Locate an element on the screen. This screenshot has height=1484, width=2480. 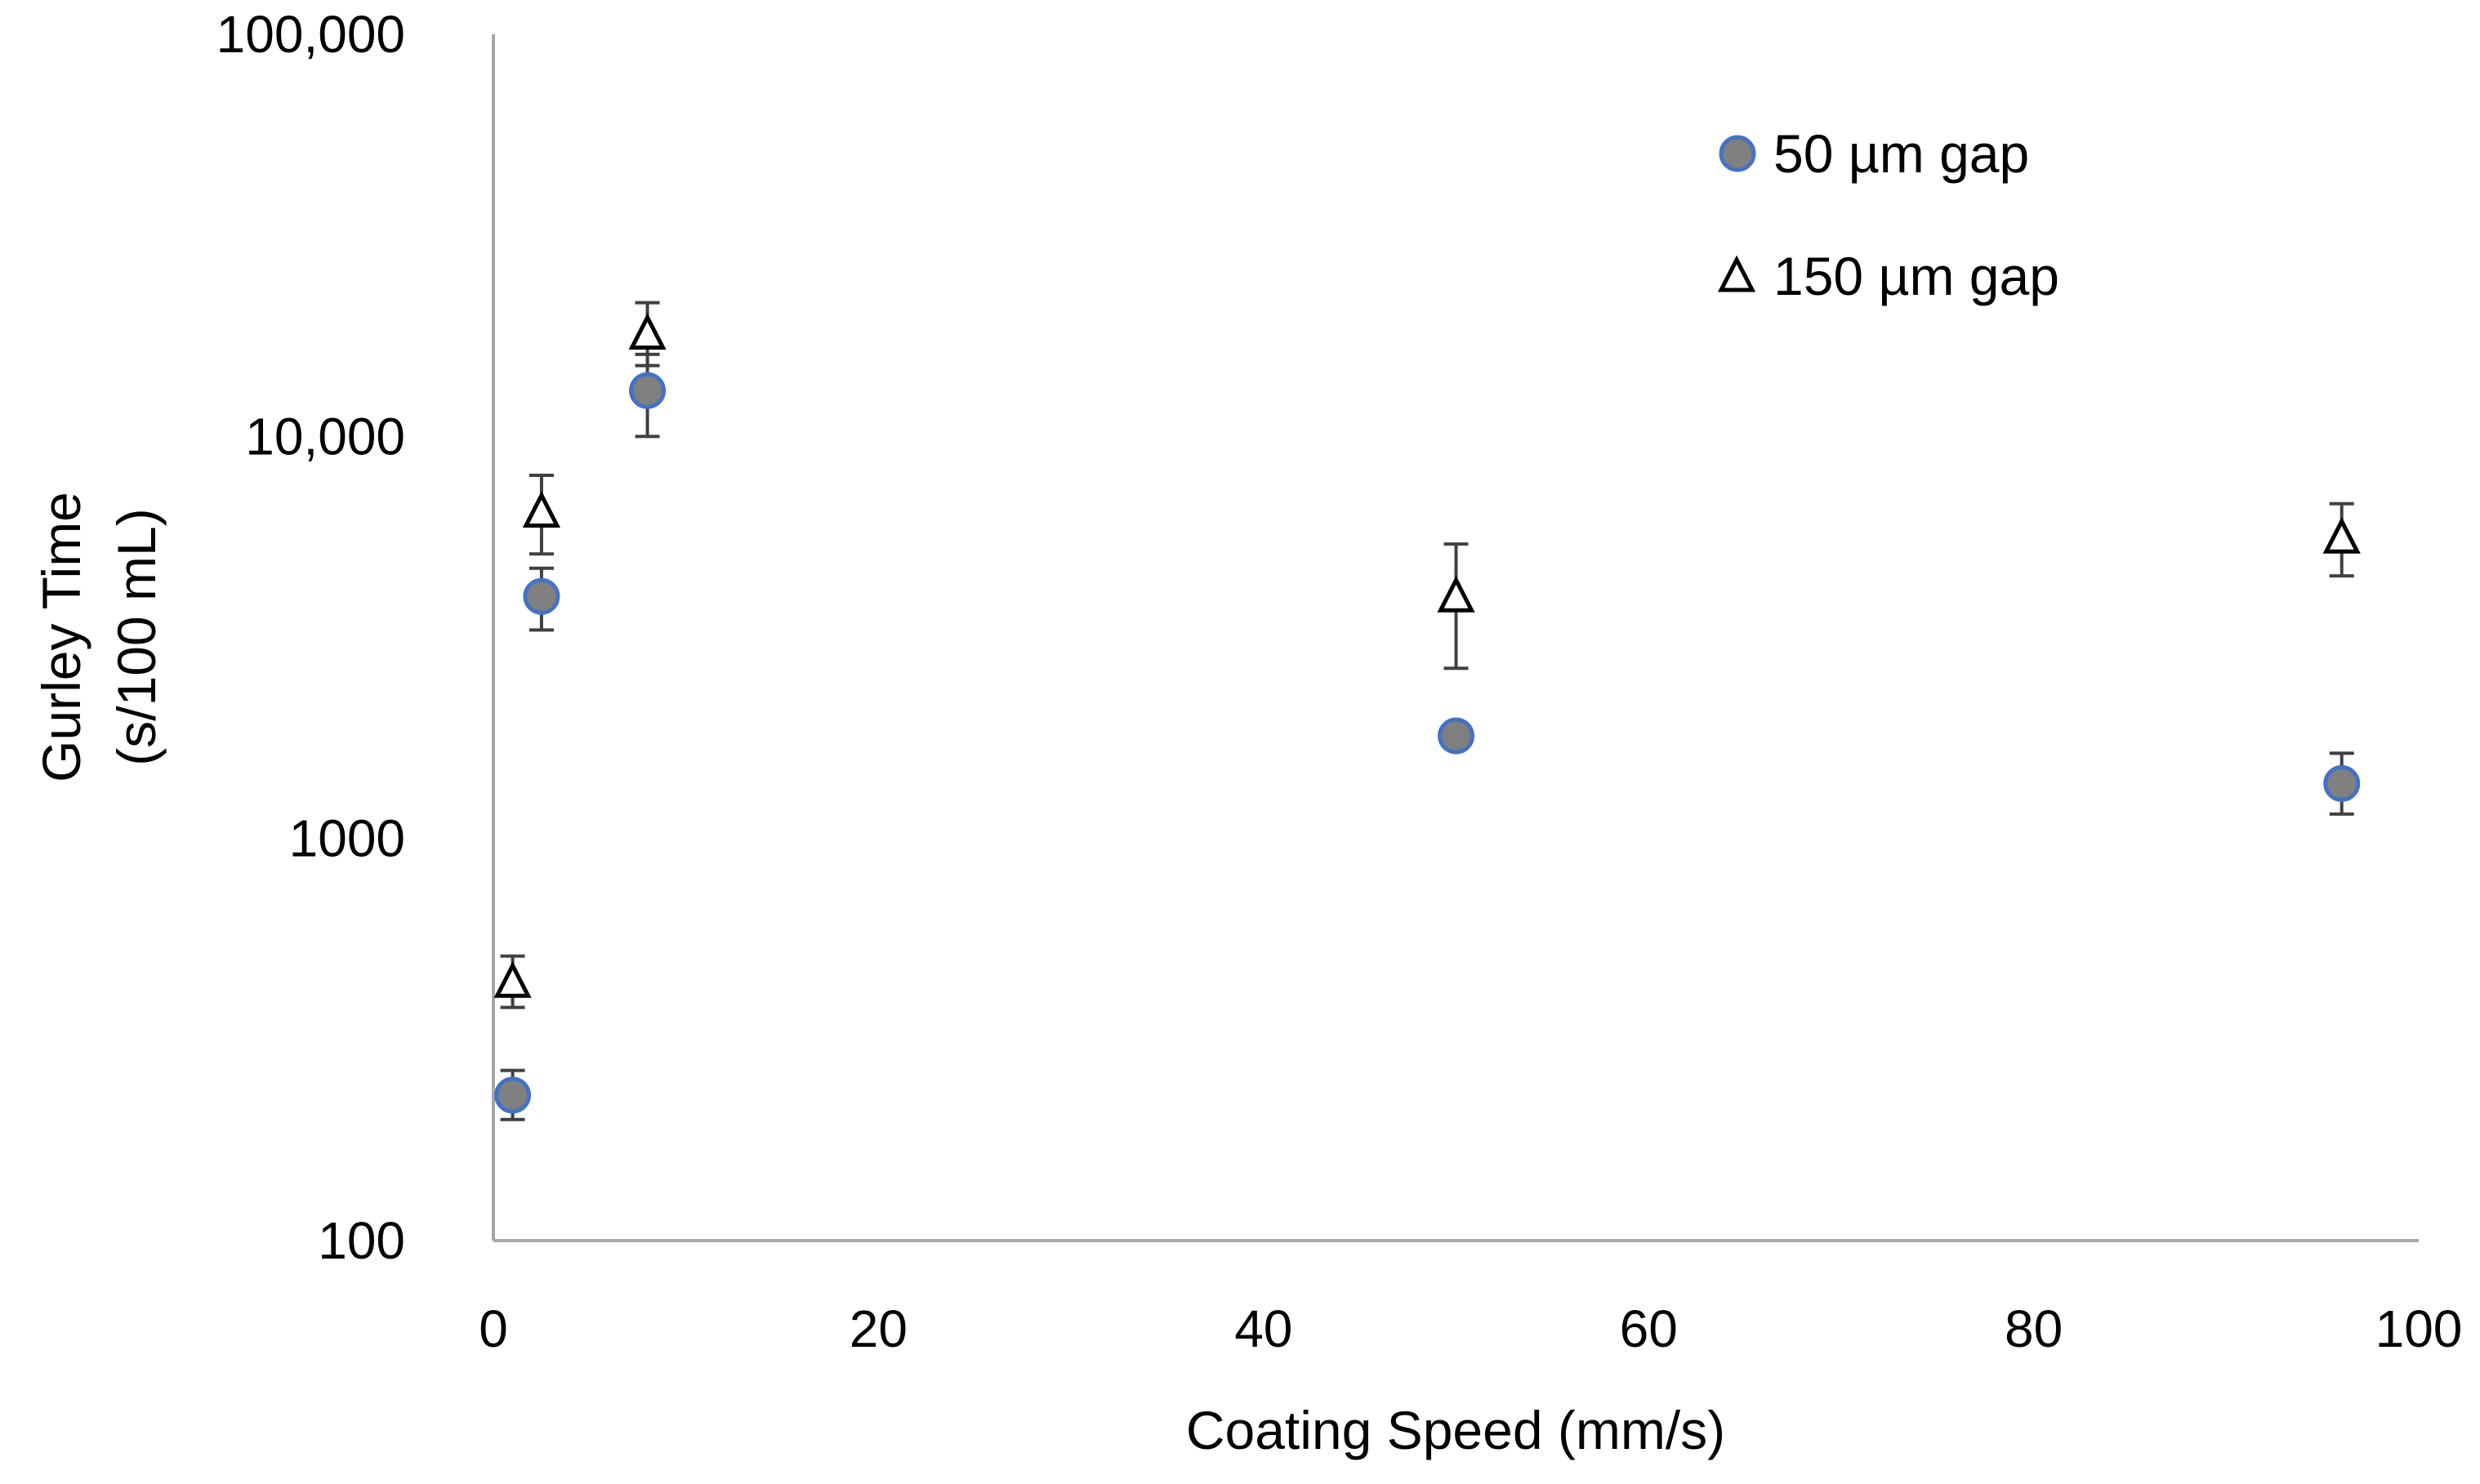
x-tick-label-80: 80 is located at coordinates (2034, 1328).